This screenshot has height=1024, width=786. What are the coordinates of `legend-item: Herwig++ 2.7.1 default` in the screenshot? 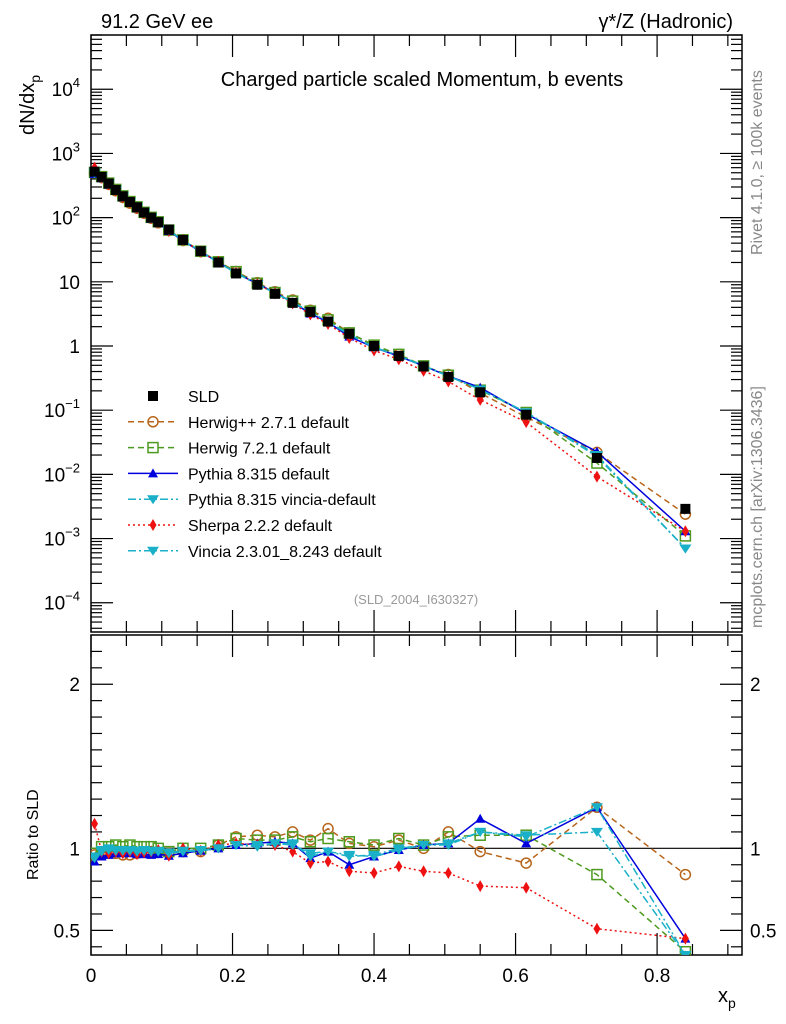 It's located at (239, 423).